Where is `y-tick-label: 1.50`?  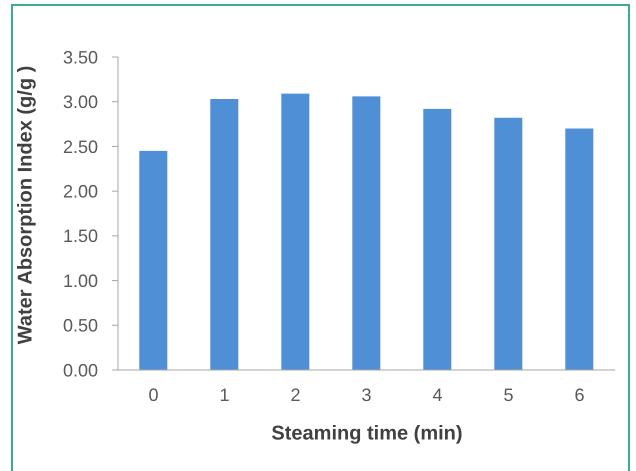 y-tick-label: 1.50 is located at coordinates (80, 236).